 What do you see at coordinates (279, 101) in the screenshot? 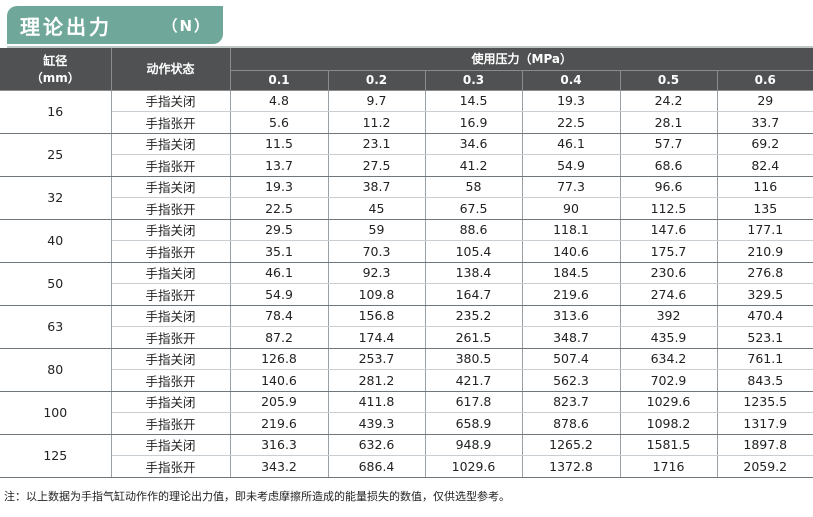
I see `force-value-cell: 4.8` at bounding box center [279, 101].